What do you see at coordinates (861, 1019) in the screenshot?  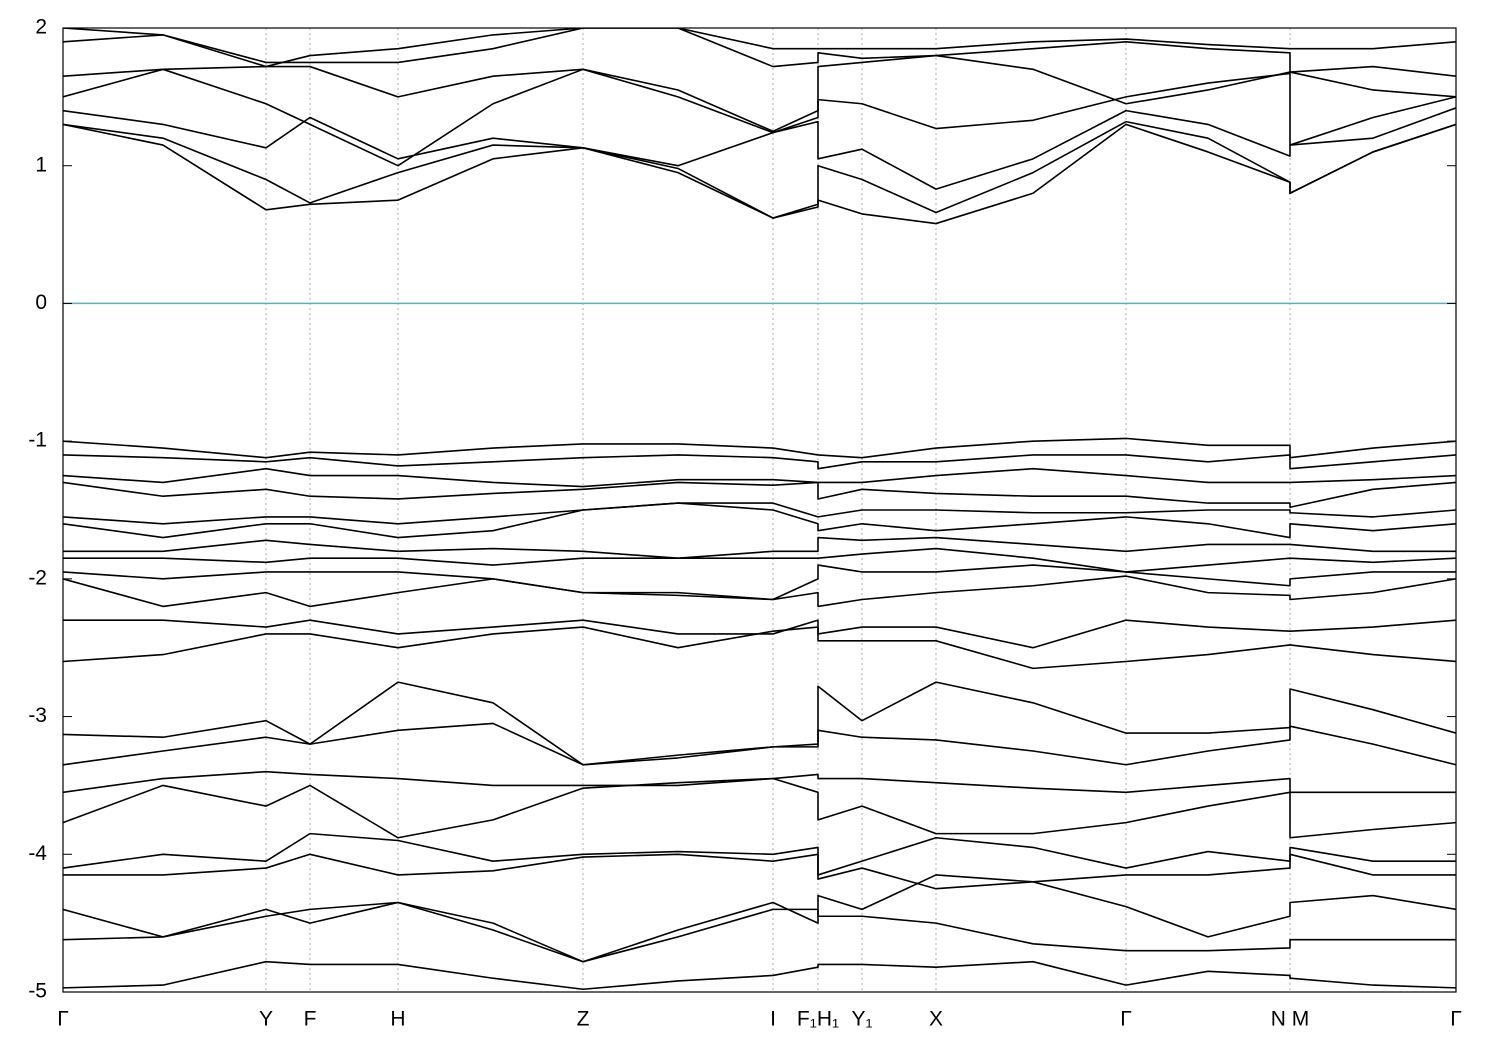 I see `x-tick-label: Y₁` at bounding box center [861, 1019].